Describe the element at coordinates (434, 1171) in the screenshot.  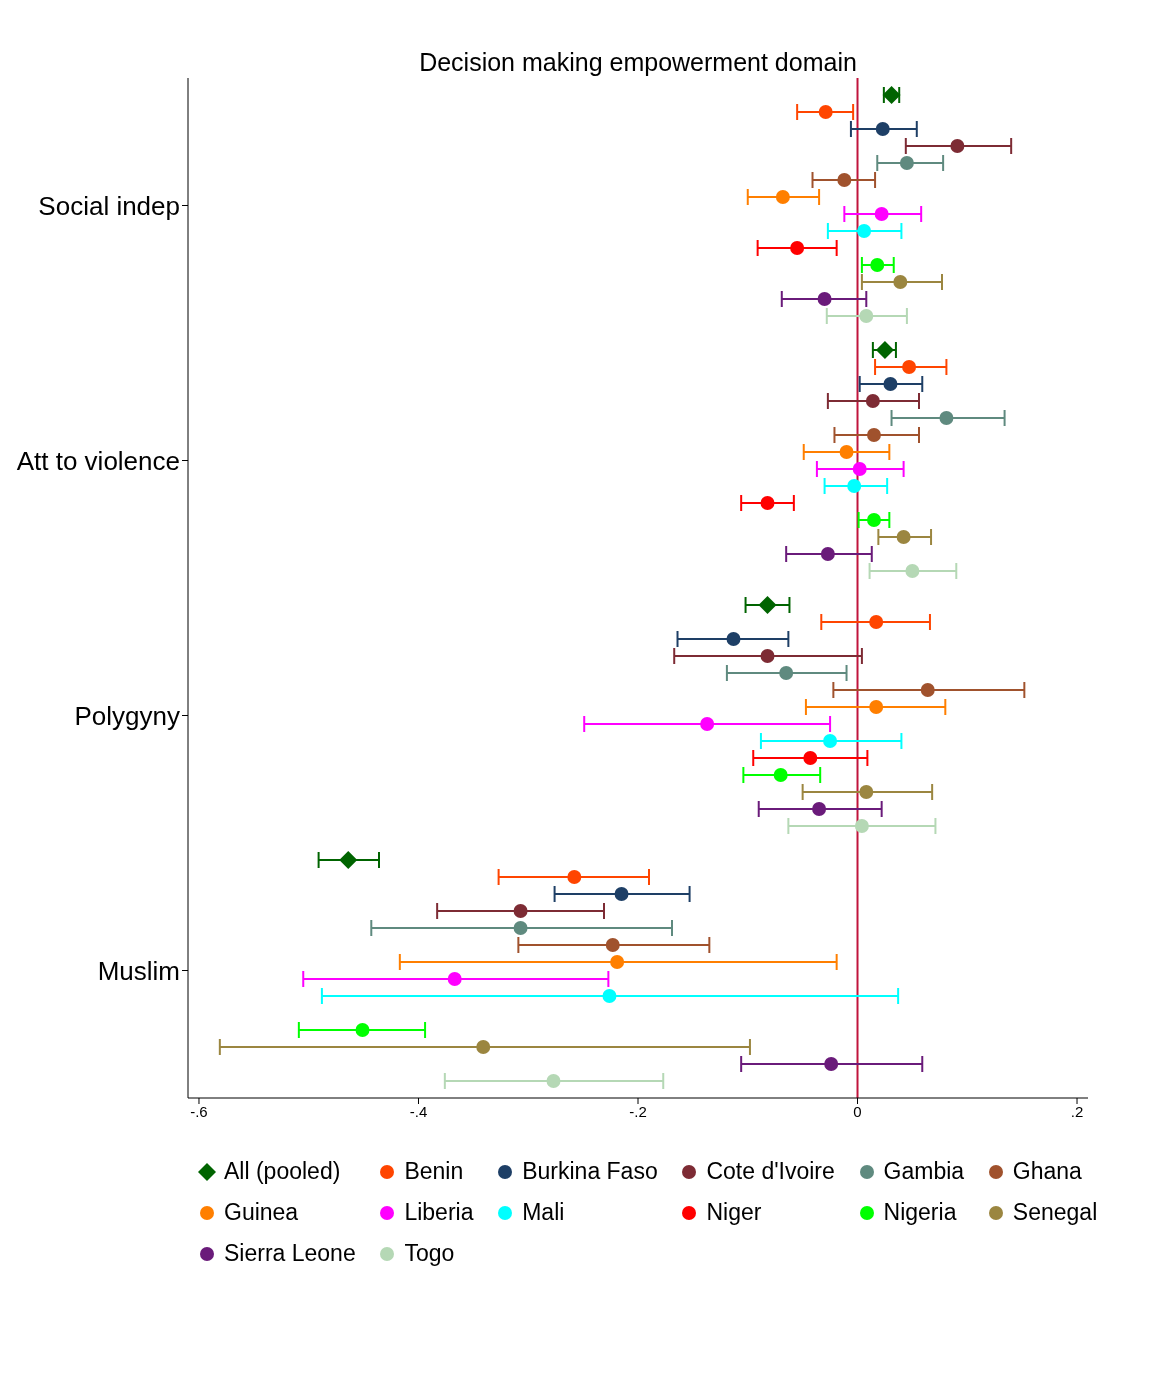
I see `legend-label: Benin` at that location.